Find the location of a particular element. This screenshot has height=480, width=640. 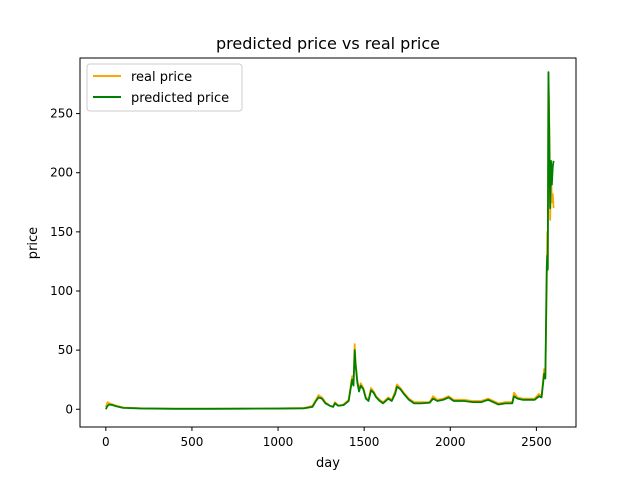

x-tick-label: 500 is located at coordinates (191, 442).